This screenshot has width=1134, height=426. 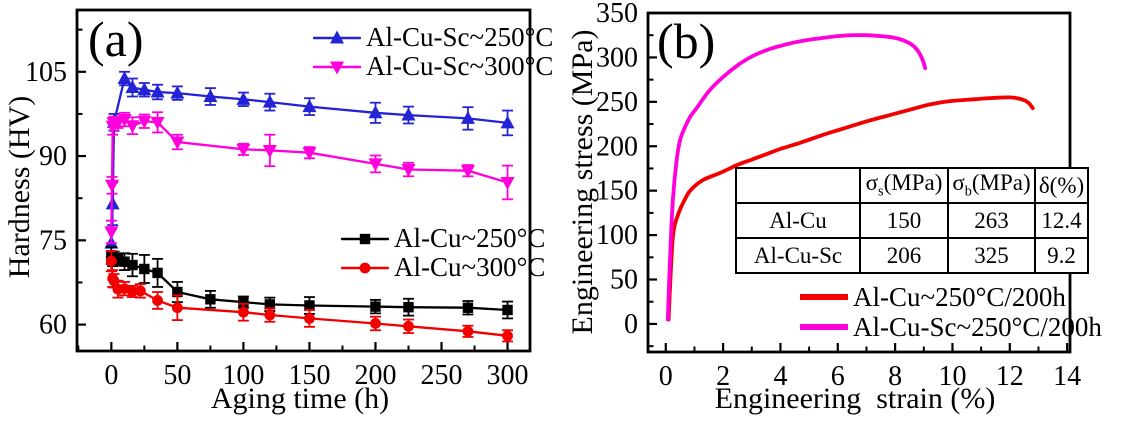 I want to click on sigma-s-value: 150, so click(x=904, y=220).